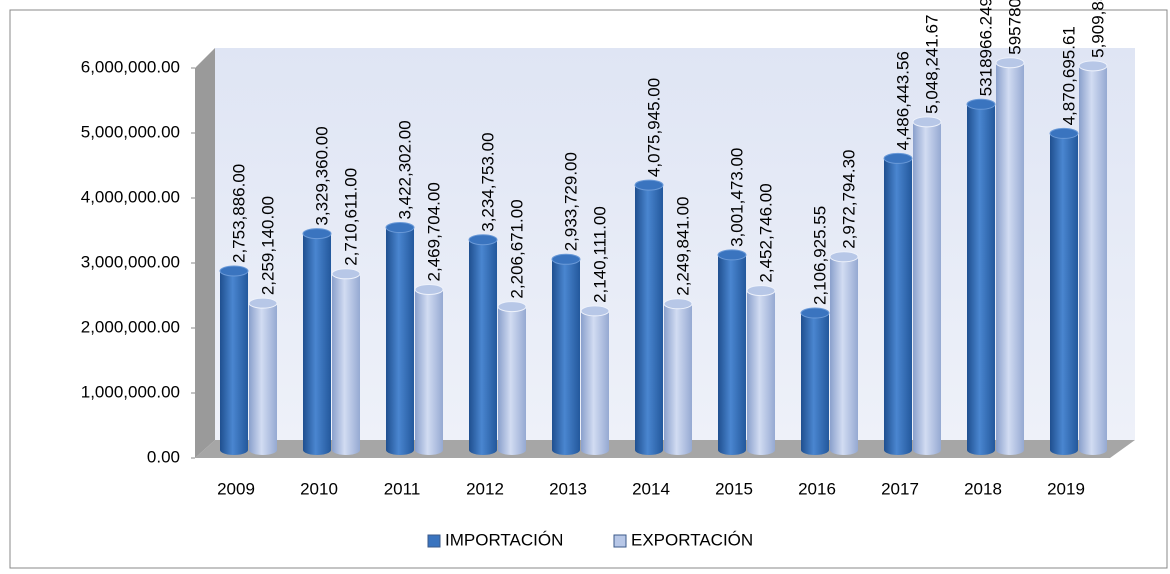  What do you see at coordinates (205, 253) in the screenshot?
I see `side-wall` at bounding box center [205, 253].